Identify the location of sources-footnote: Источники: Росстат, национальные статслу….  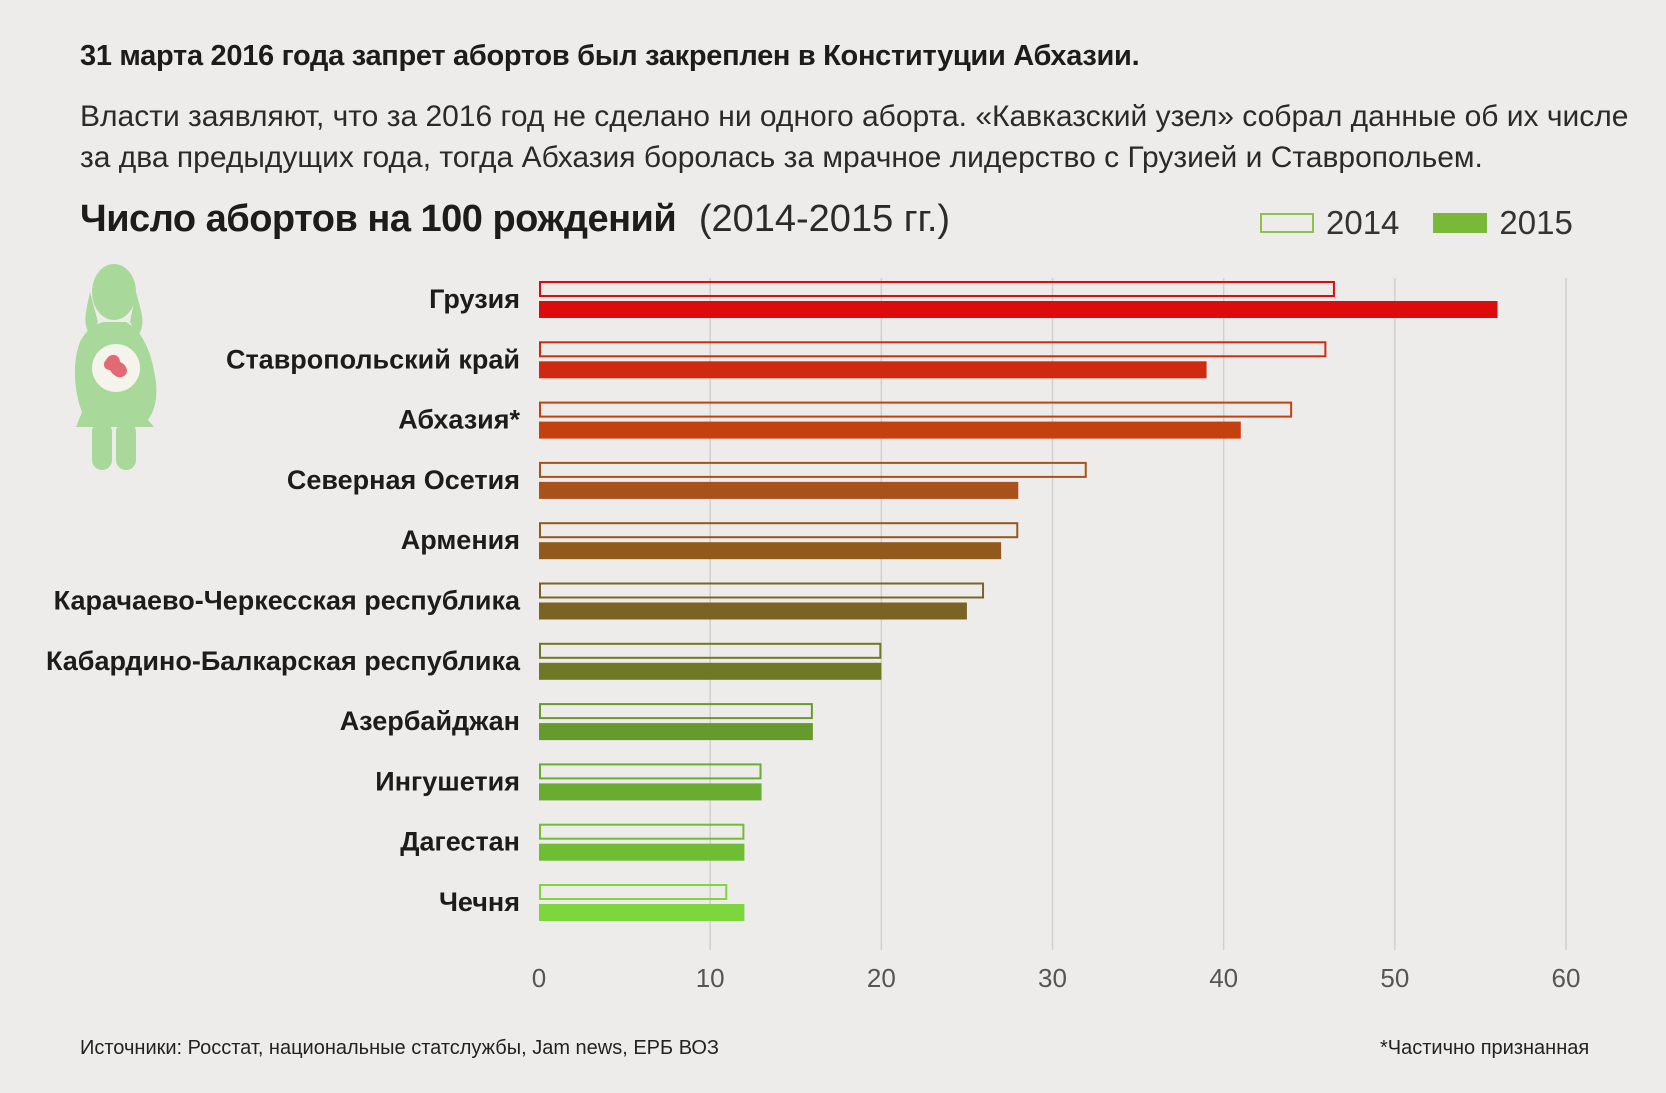
(400, 1048).